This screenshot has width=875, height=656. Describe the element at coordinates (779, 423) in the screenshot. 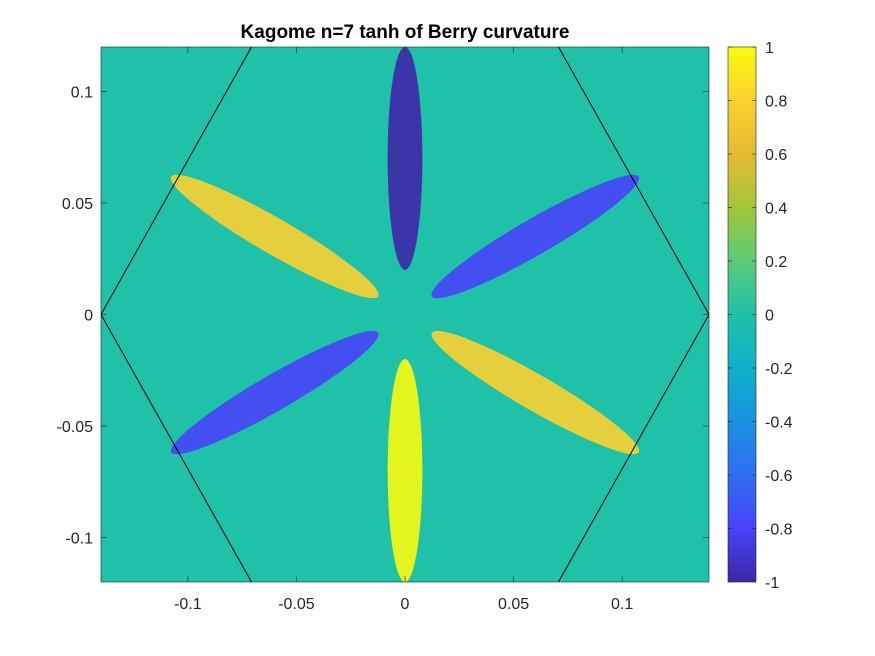

I see `colorbar-tick-label: -0.4` at that location.